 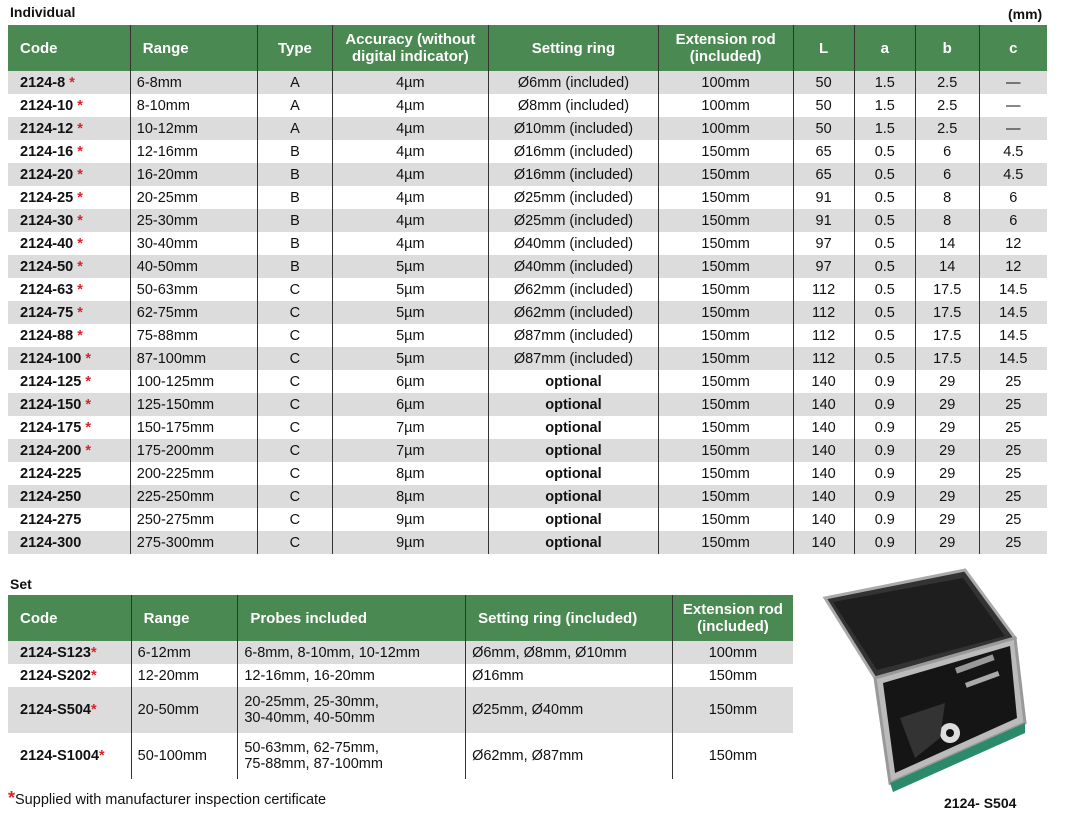 What do you see at coordinates (884, 128) in the screenshot?
I see `cell: 1.5` at bounding box center [884, 128].